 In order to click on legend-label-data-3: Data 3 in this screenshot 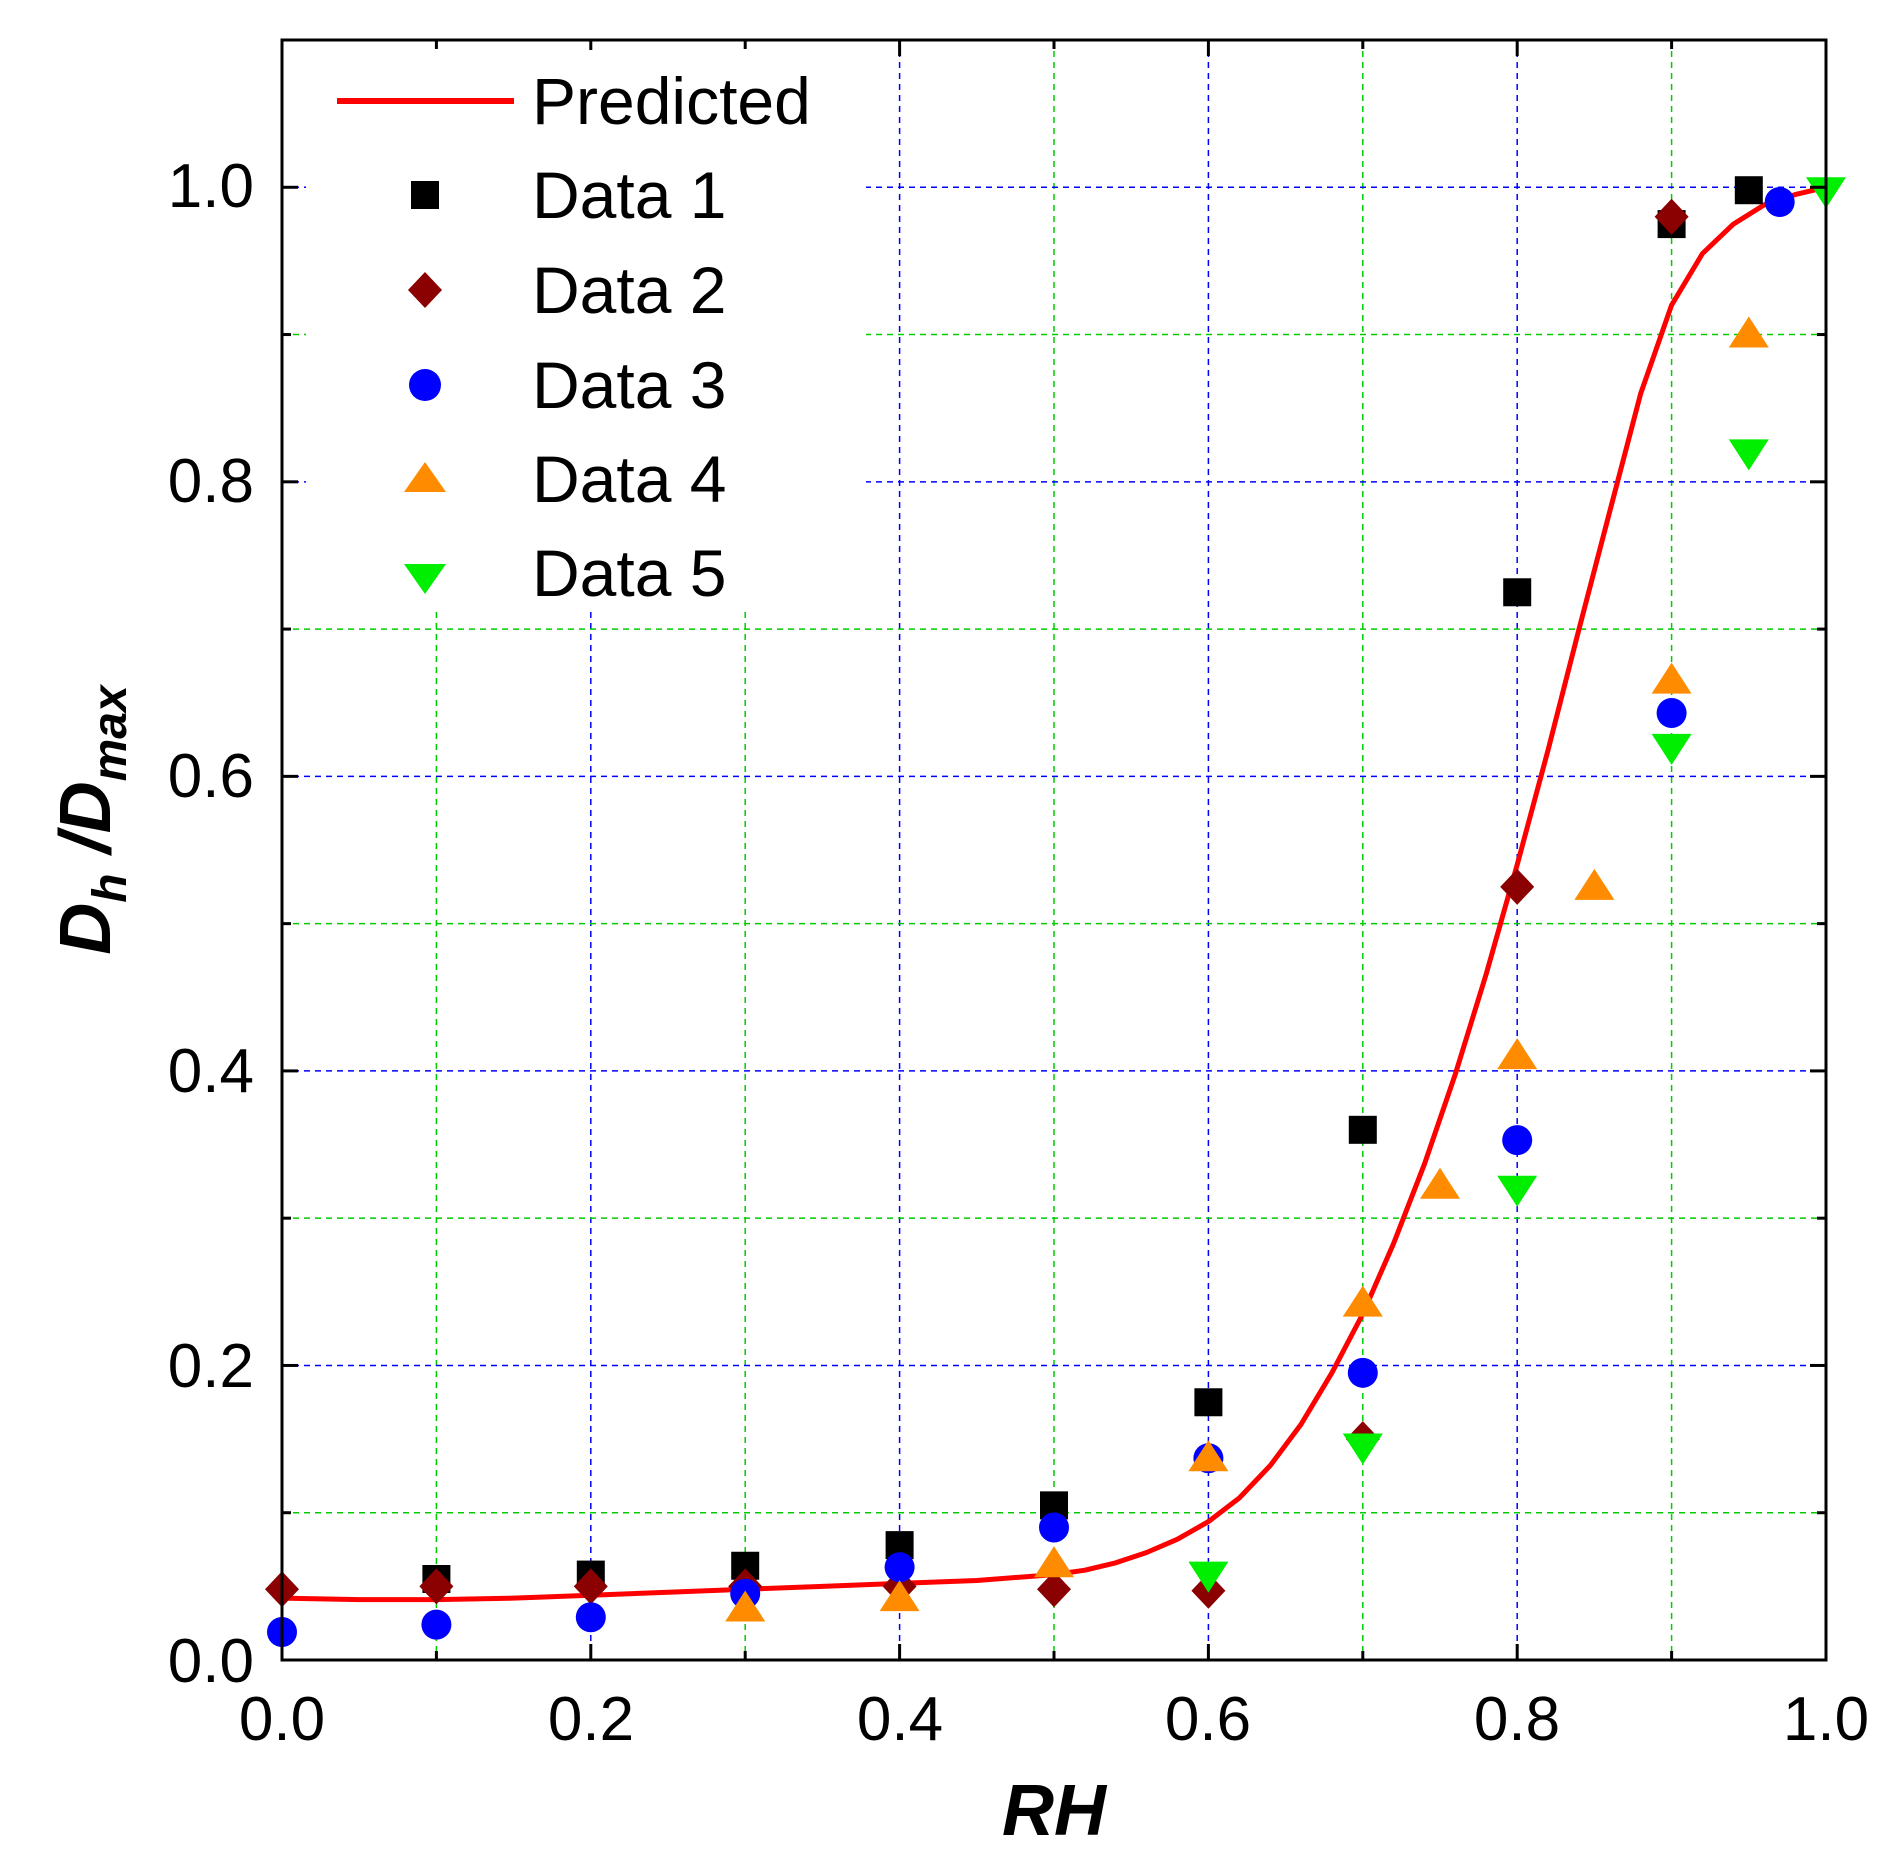, I will do `click(629, 385)`.